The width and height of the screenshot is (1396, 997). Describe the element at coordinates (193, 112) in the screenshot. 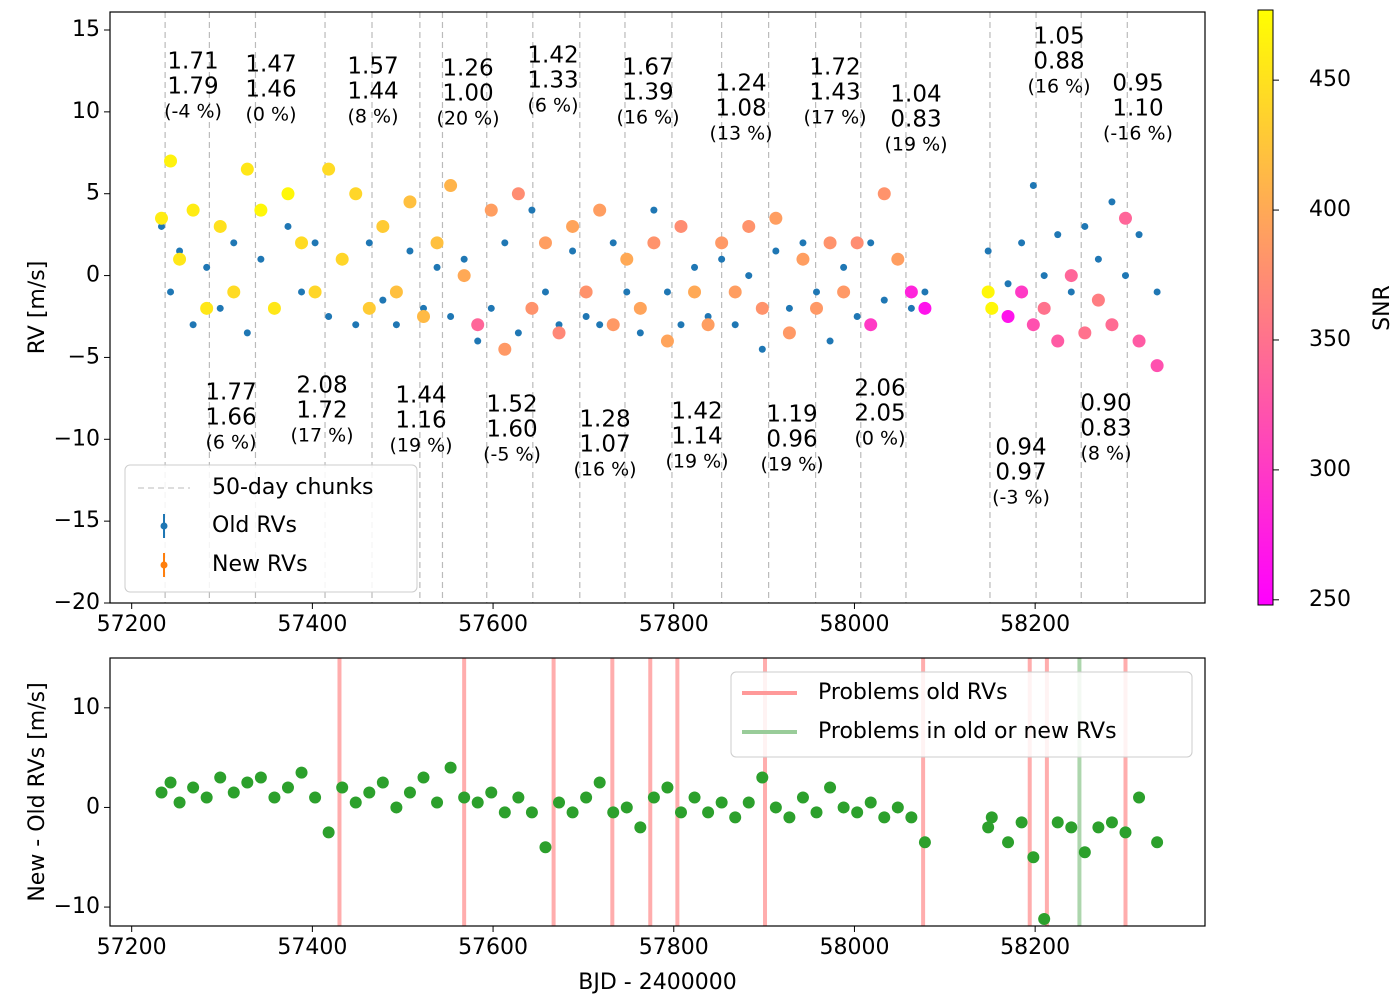

I see `annotation-pct: (-4 %)` at that location.